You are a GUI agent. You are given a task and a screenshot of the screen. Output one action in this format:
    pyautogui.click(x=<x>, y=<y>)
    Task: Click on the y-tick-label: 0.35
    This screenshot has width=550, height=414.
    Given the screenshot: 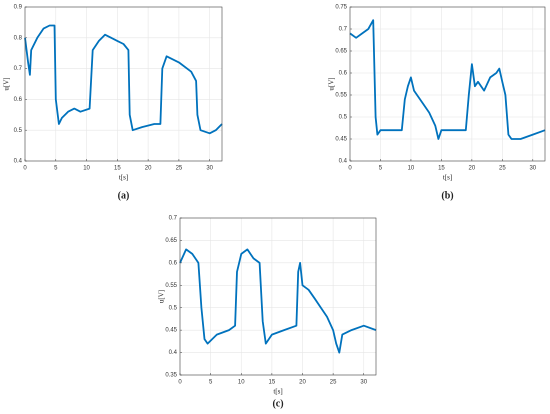 What is the action you would take?
    pyautogui.click(x=171, y=376)
    